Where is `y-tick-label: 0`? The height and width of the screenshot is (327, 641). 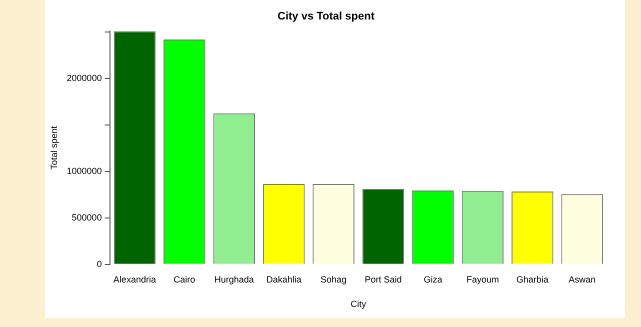
y-tick-label: 0 is located at coordinates (99, 263).